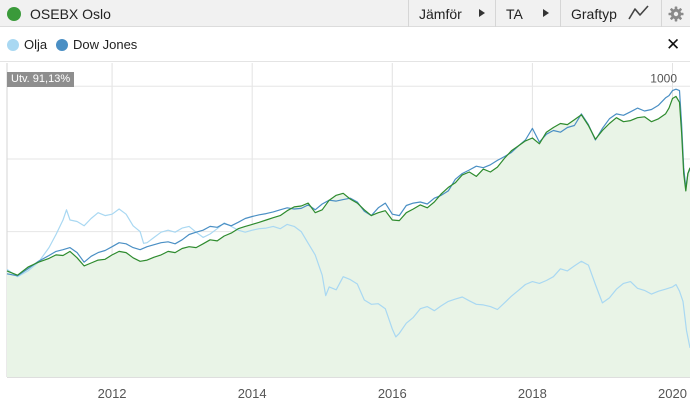  I want to click on x-tick-label: 2020, so click(672, 393).